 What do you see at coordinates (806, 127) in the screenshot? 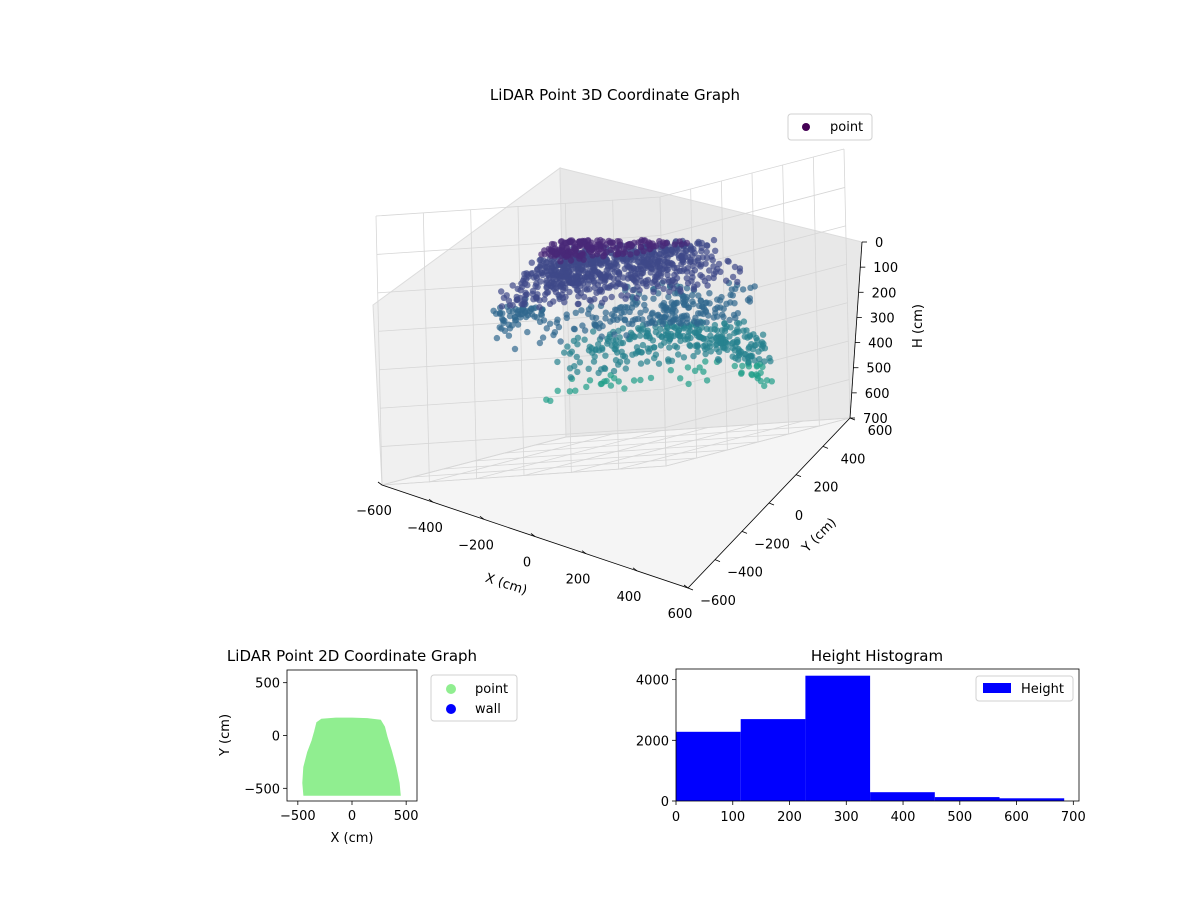
I see `chart3d-legend-marker` at bounding box center [806, 127].